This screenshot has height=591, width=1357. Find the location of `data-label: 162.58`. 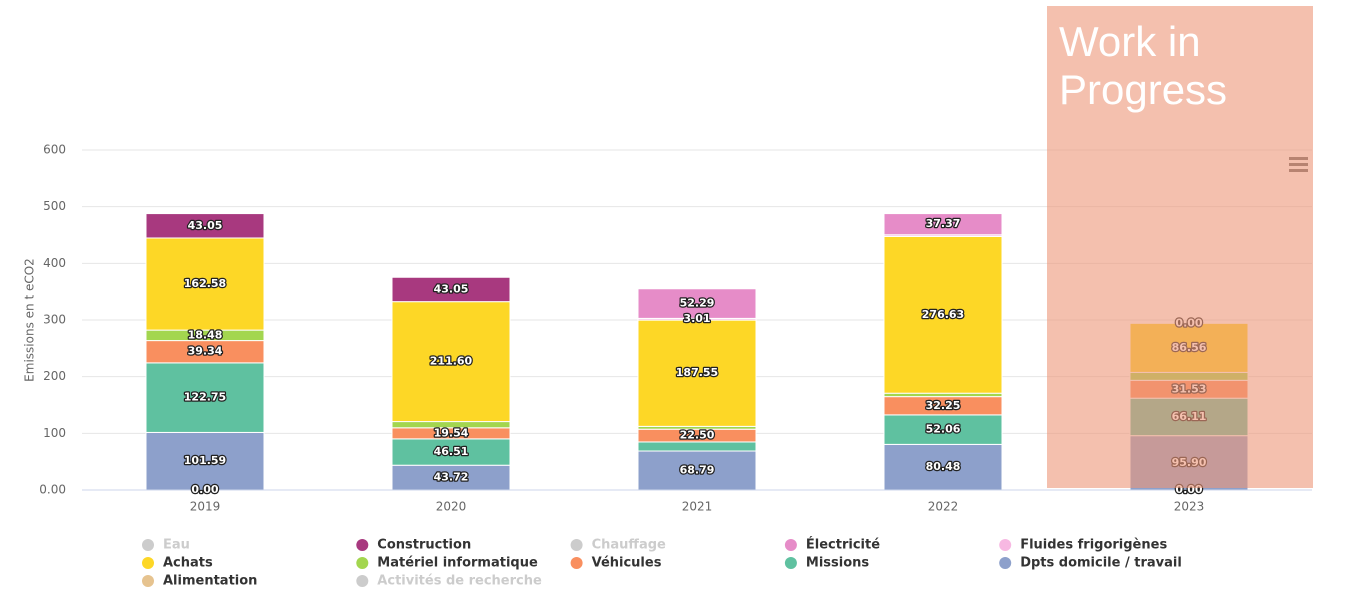

data-label: 162.58 is located at coordinates (205, 283).